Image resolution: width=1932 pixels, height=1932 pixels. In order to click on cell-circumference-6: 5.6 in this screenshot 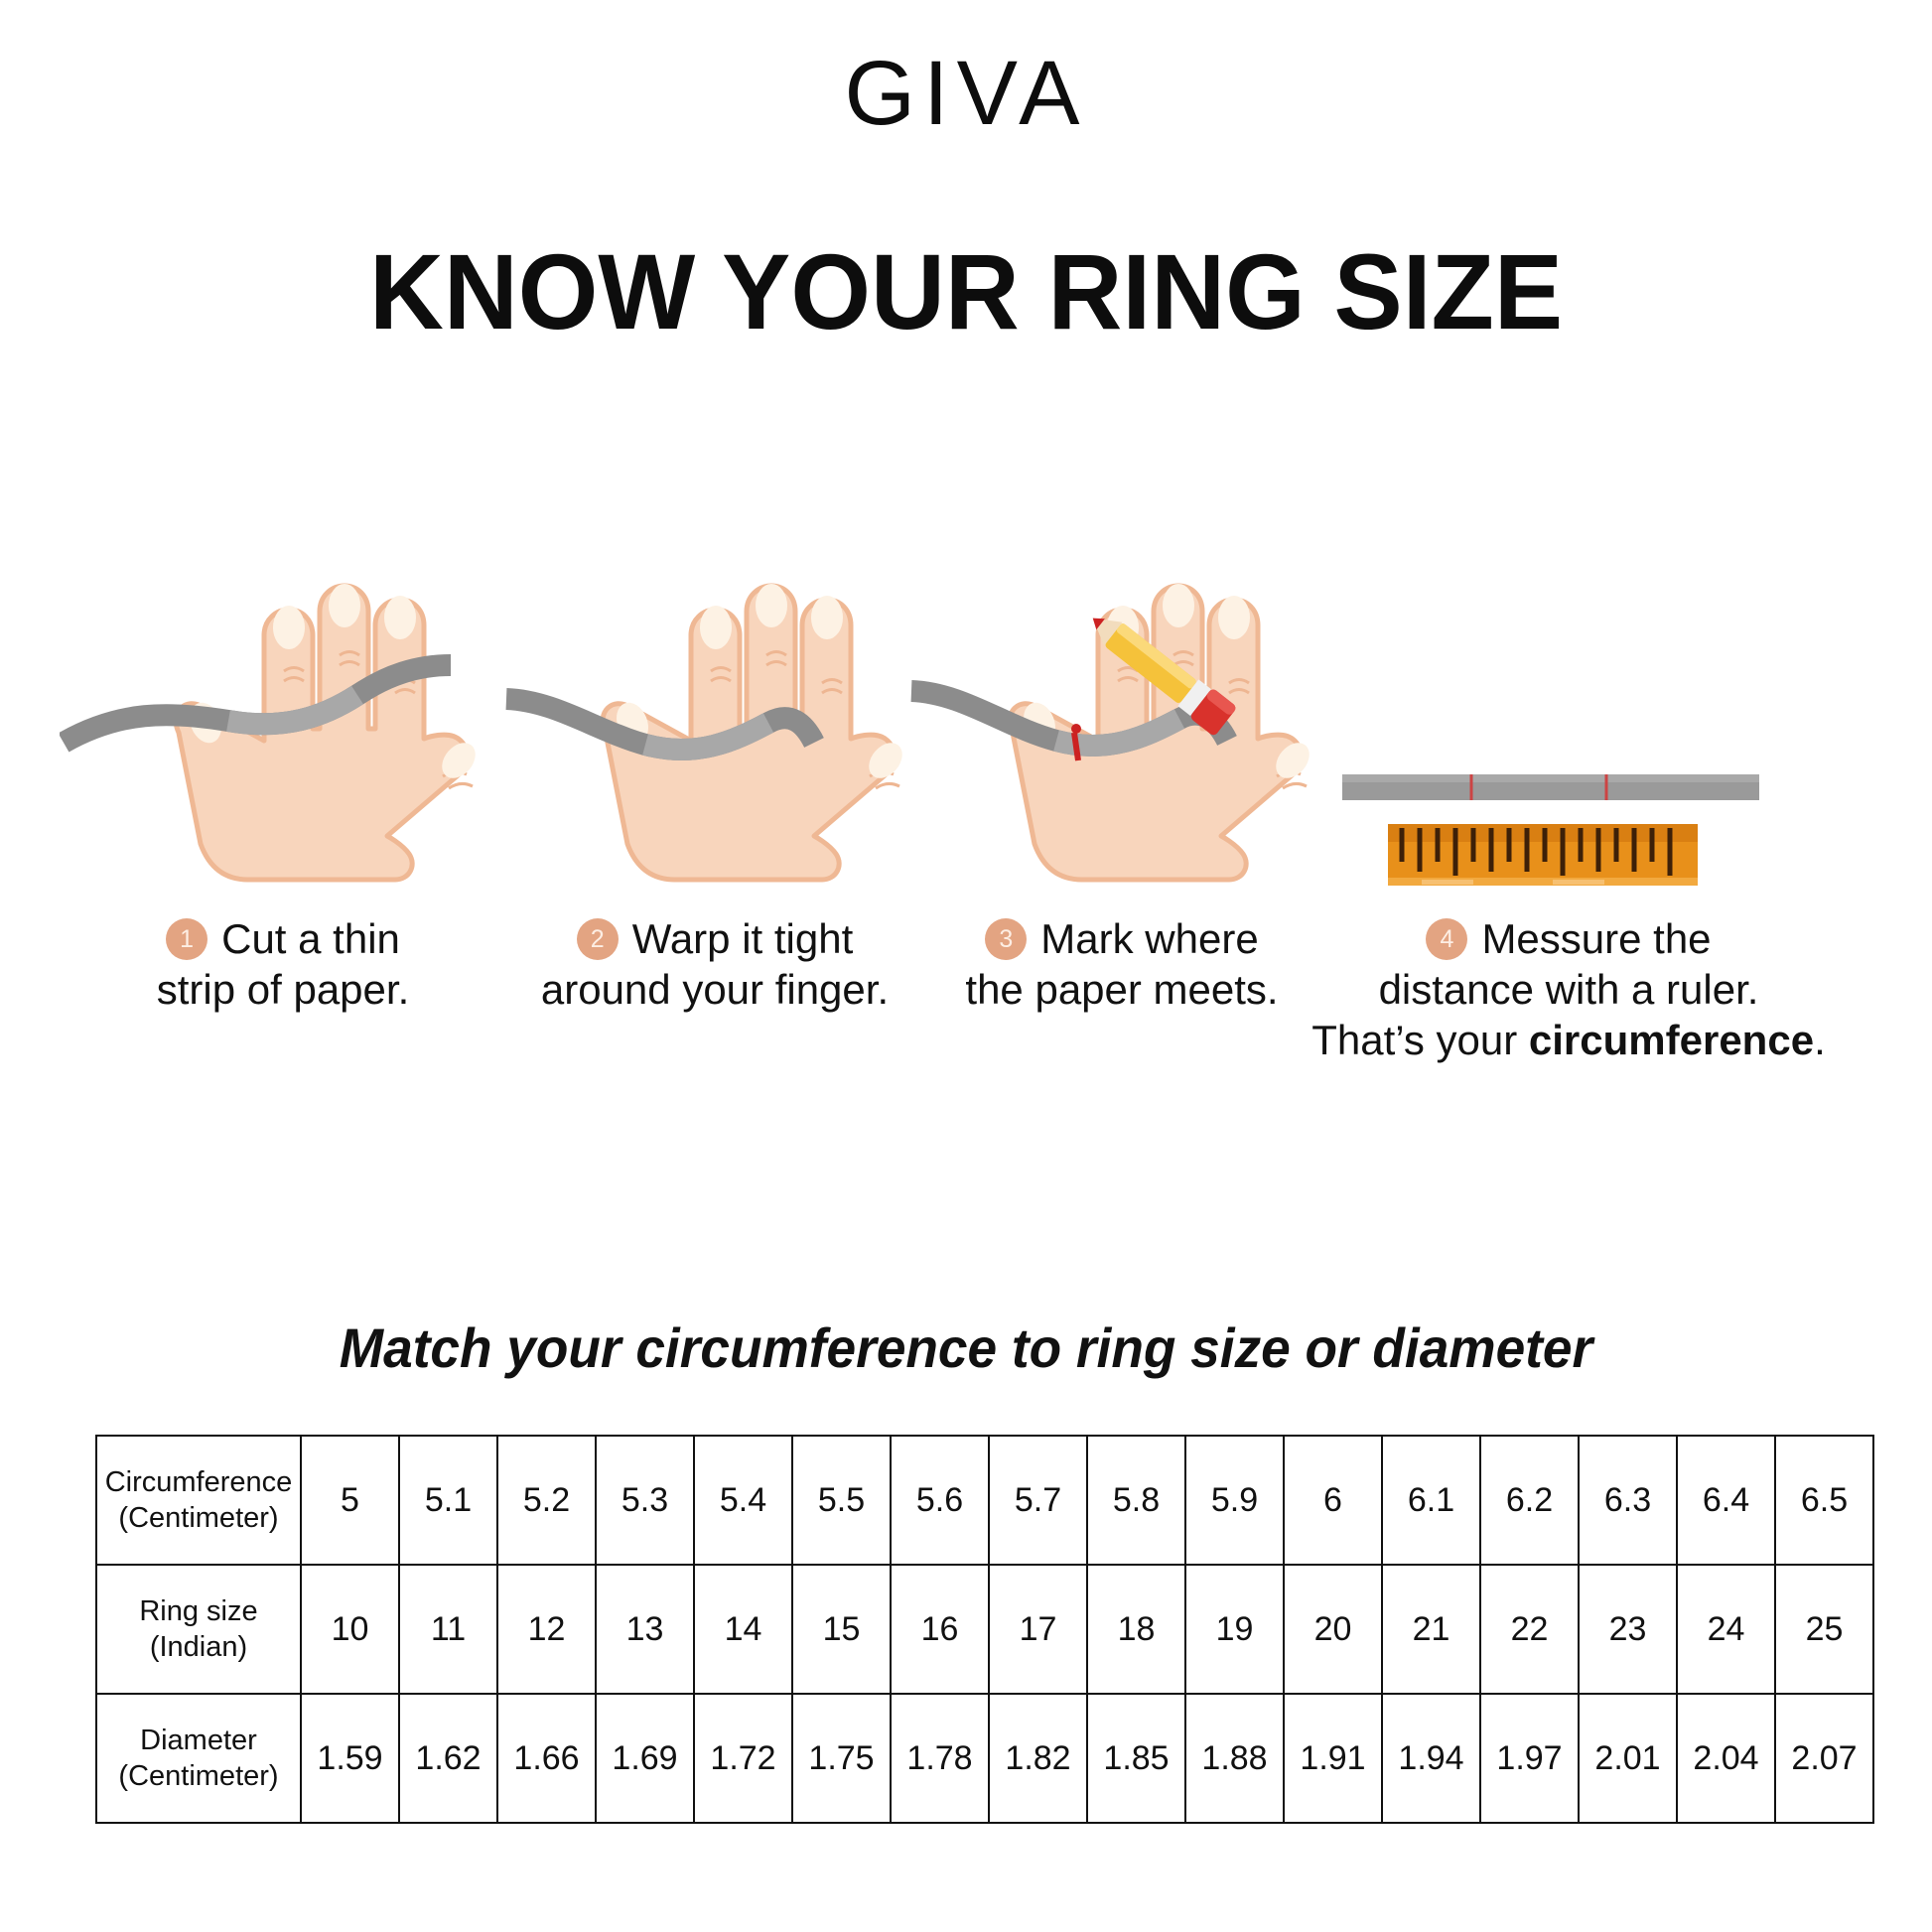, I will do `click(940, 1501)`.